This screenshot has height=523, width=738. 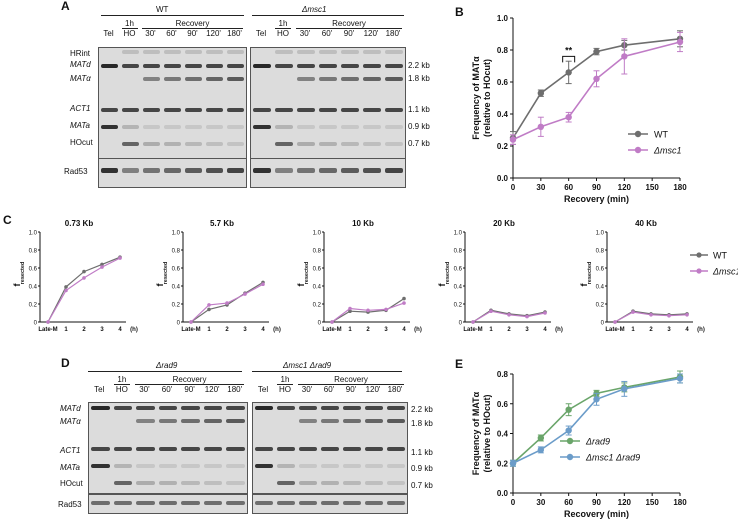 What do you see at coordinates (328, 15) in the screenshot?
I see `msc1-header-line` at bounding box center [328, 15].